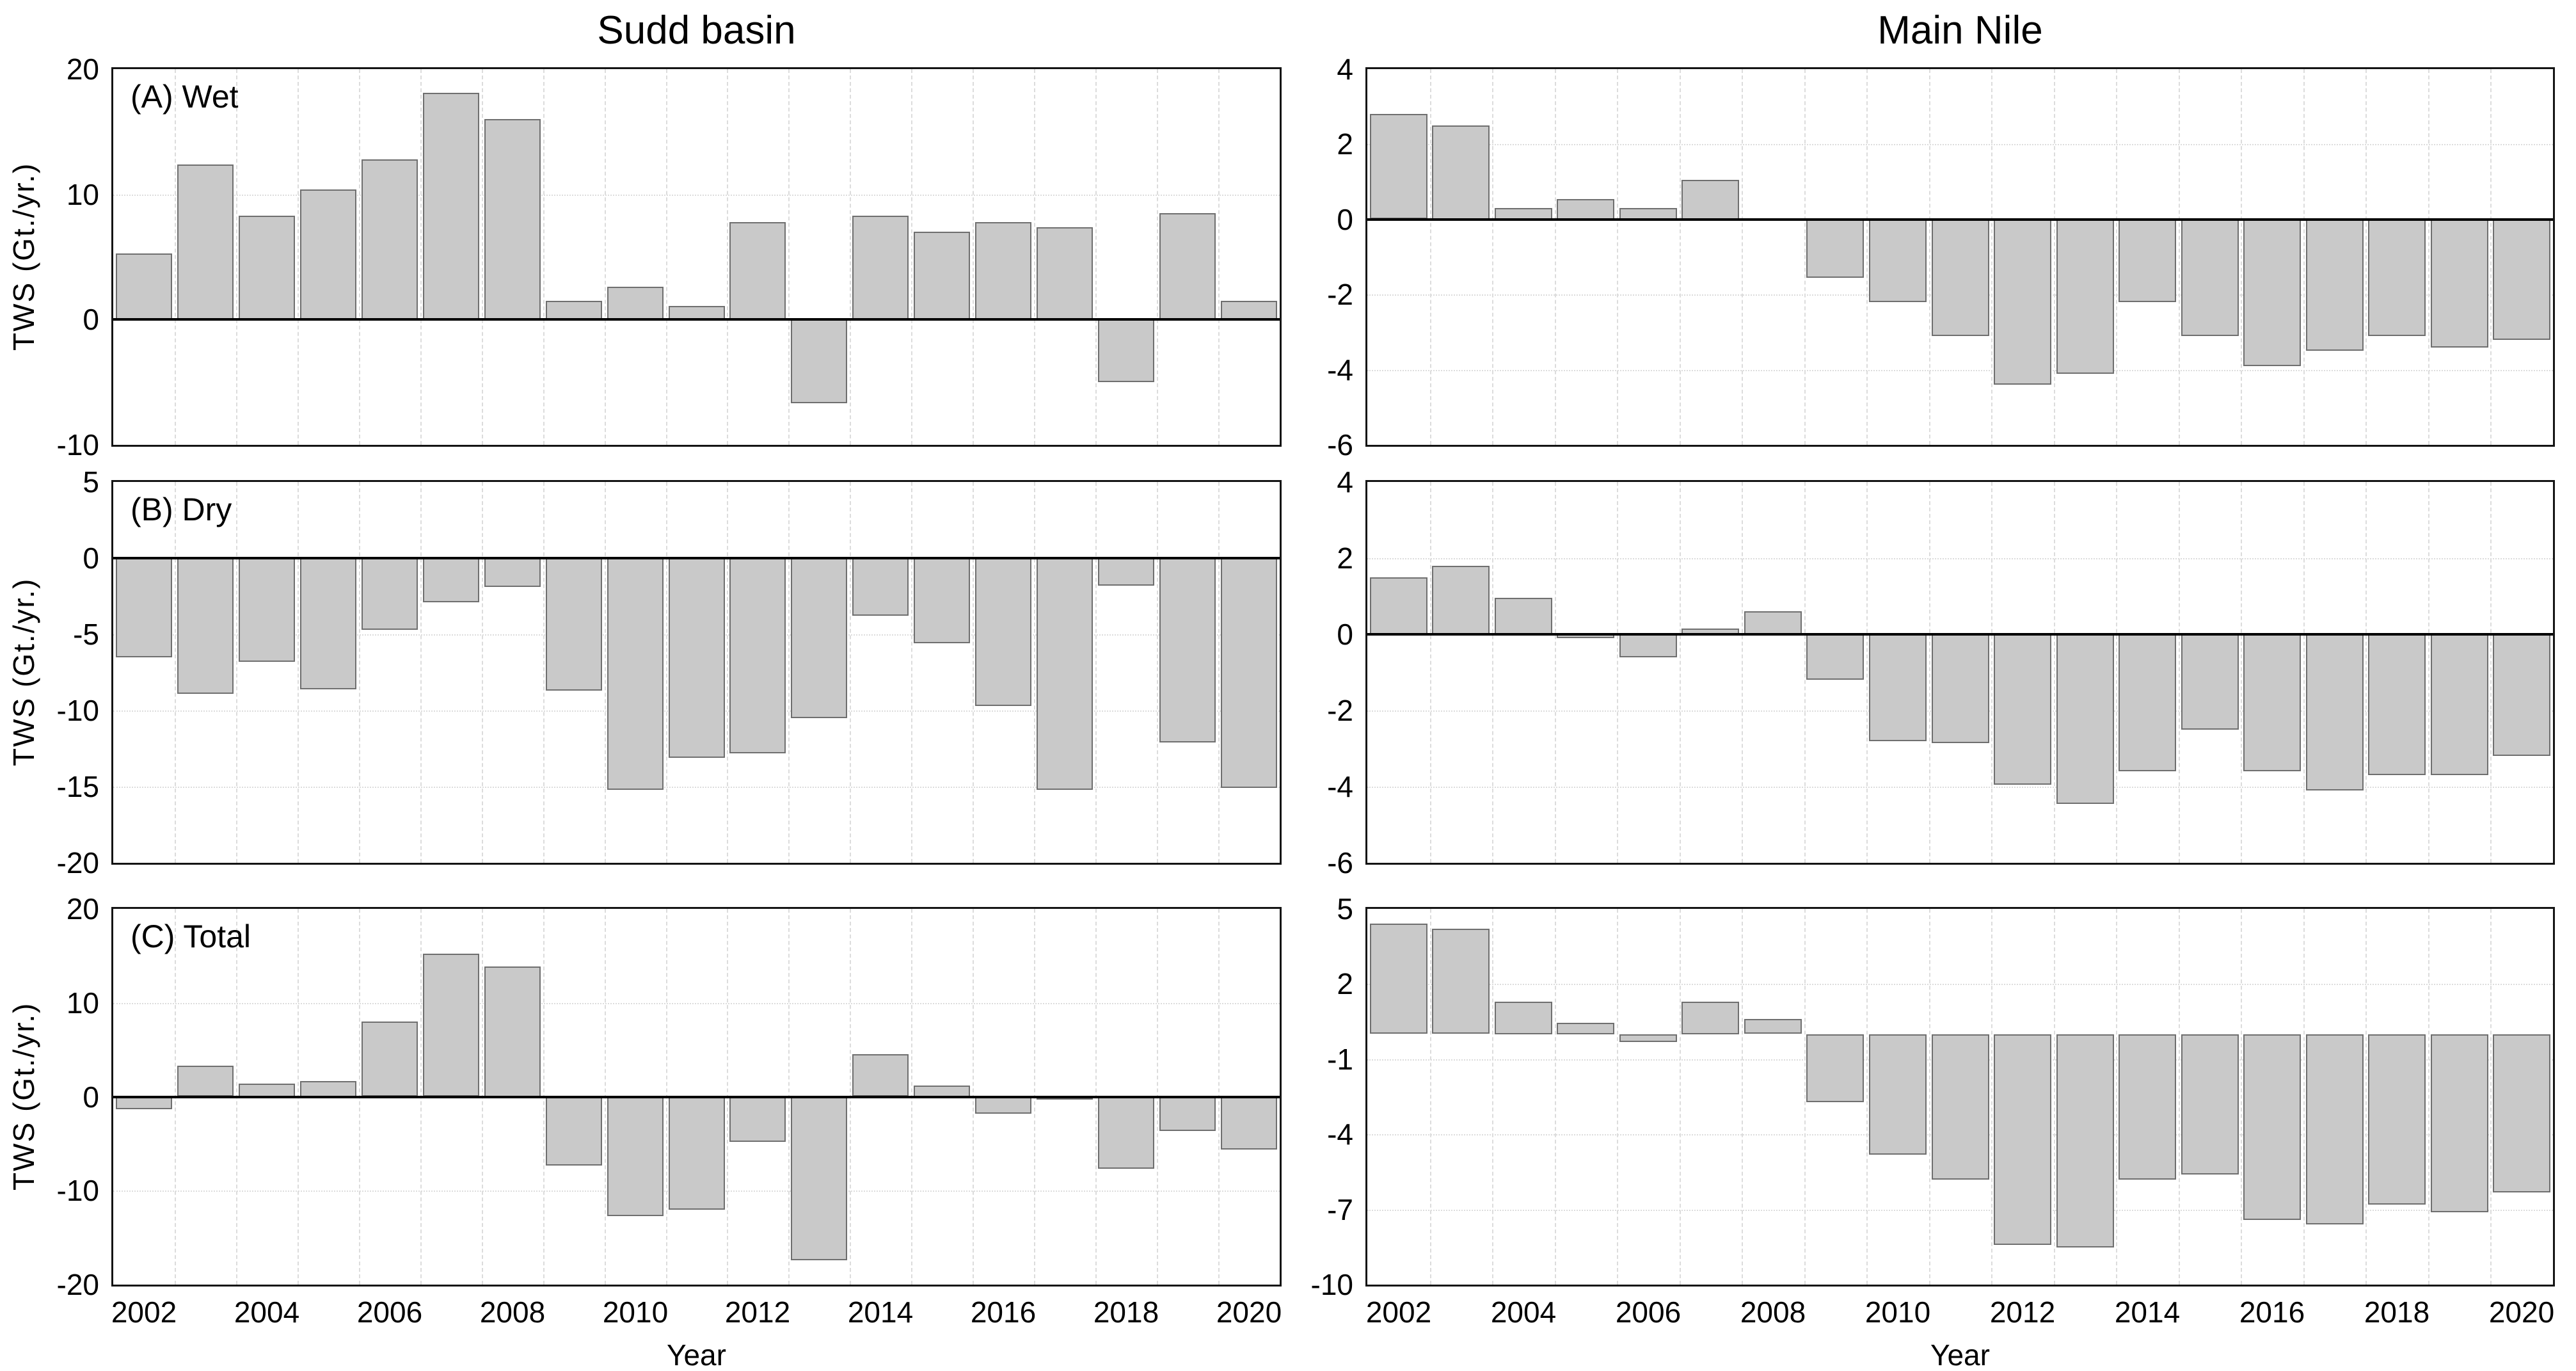 This screenshot has width=2576, height=1371. Describe the element at coordinates (512, 572) in the screenshot. I see `bar-2008` at that location.